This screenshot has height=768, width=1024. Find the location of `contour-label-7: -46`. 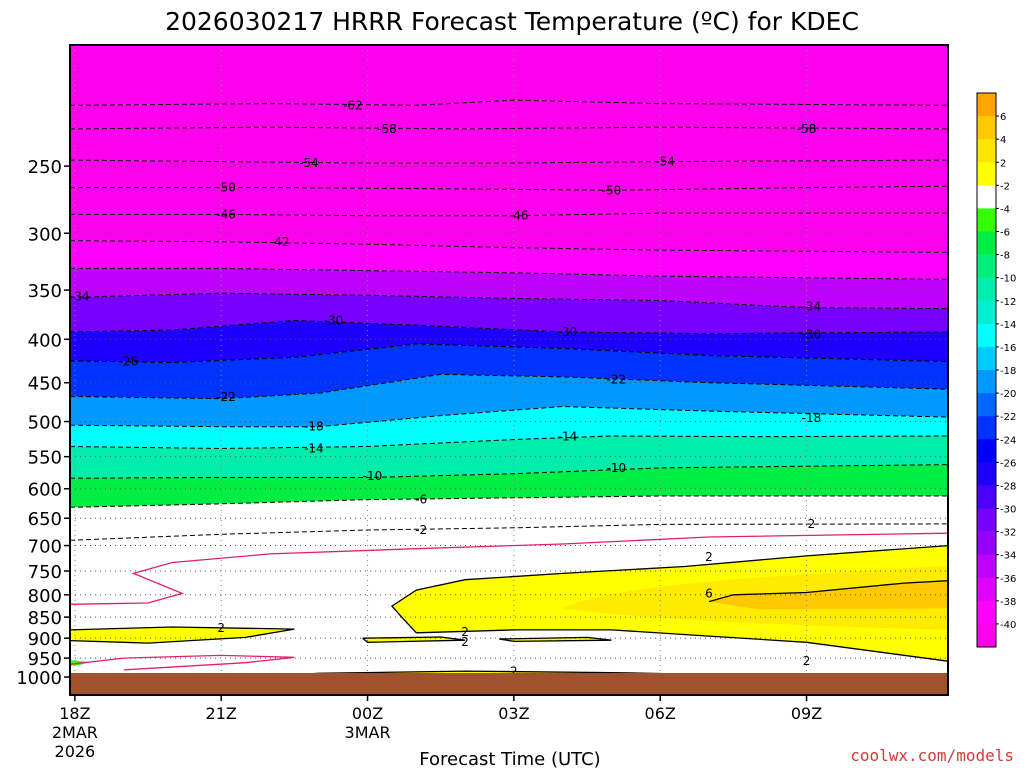

contour-label-7: -46 is located at coordinates (226, 214).